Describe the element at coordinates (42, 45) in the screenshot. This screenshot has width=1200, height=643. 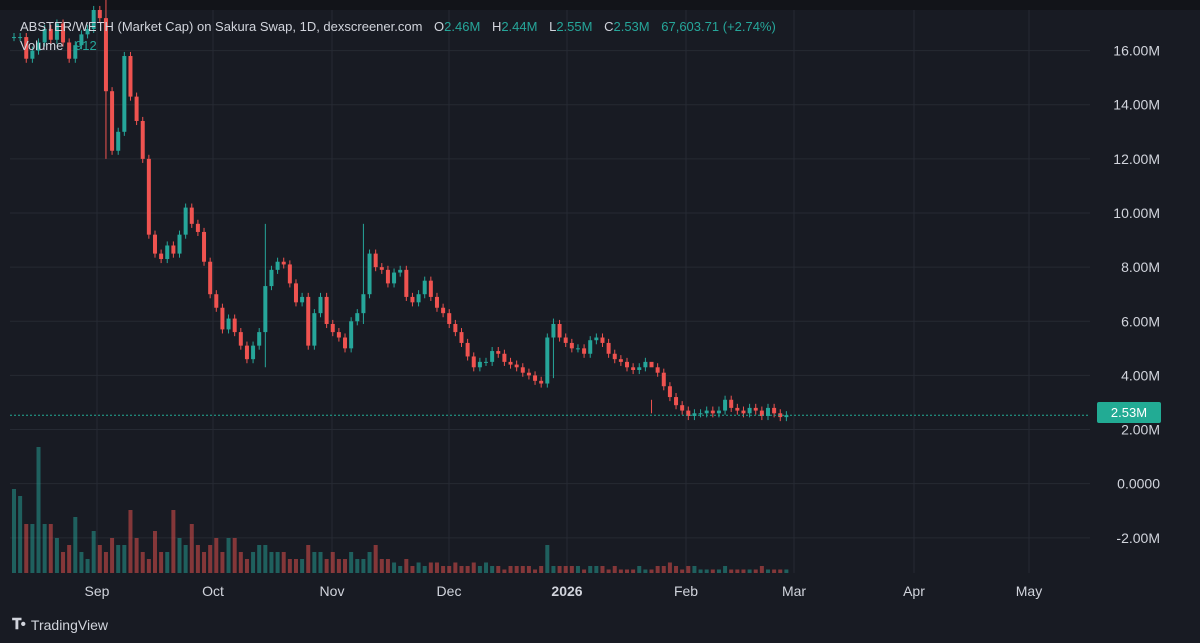
I see `volume-label: Volume` at that location.